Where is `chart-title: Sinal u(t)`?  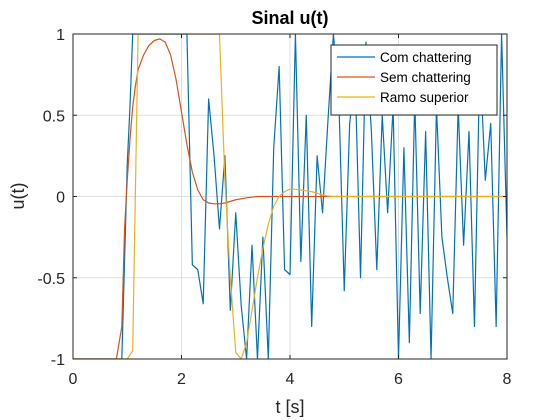
chart-title: Sinal u(t) is located at coordinates (290, 18).